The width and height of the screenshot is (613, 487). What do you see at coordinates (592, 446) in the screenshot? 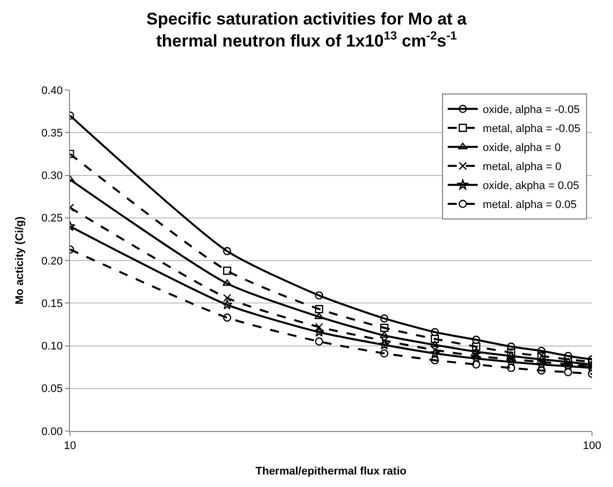
I see `x-tick-label: 100` at bounding box center [592, 446].